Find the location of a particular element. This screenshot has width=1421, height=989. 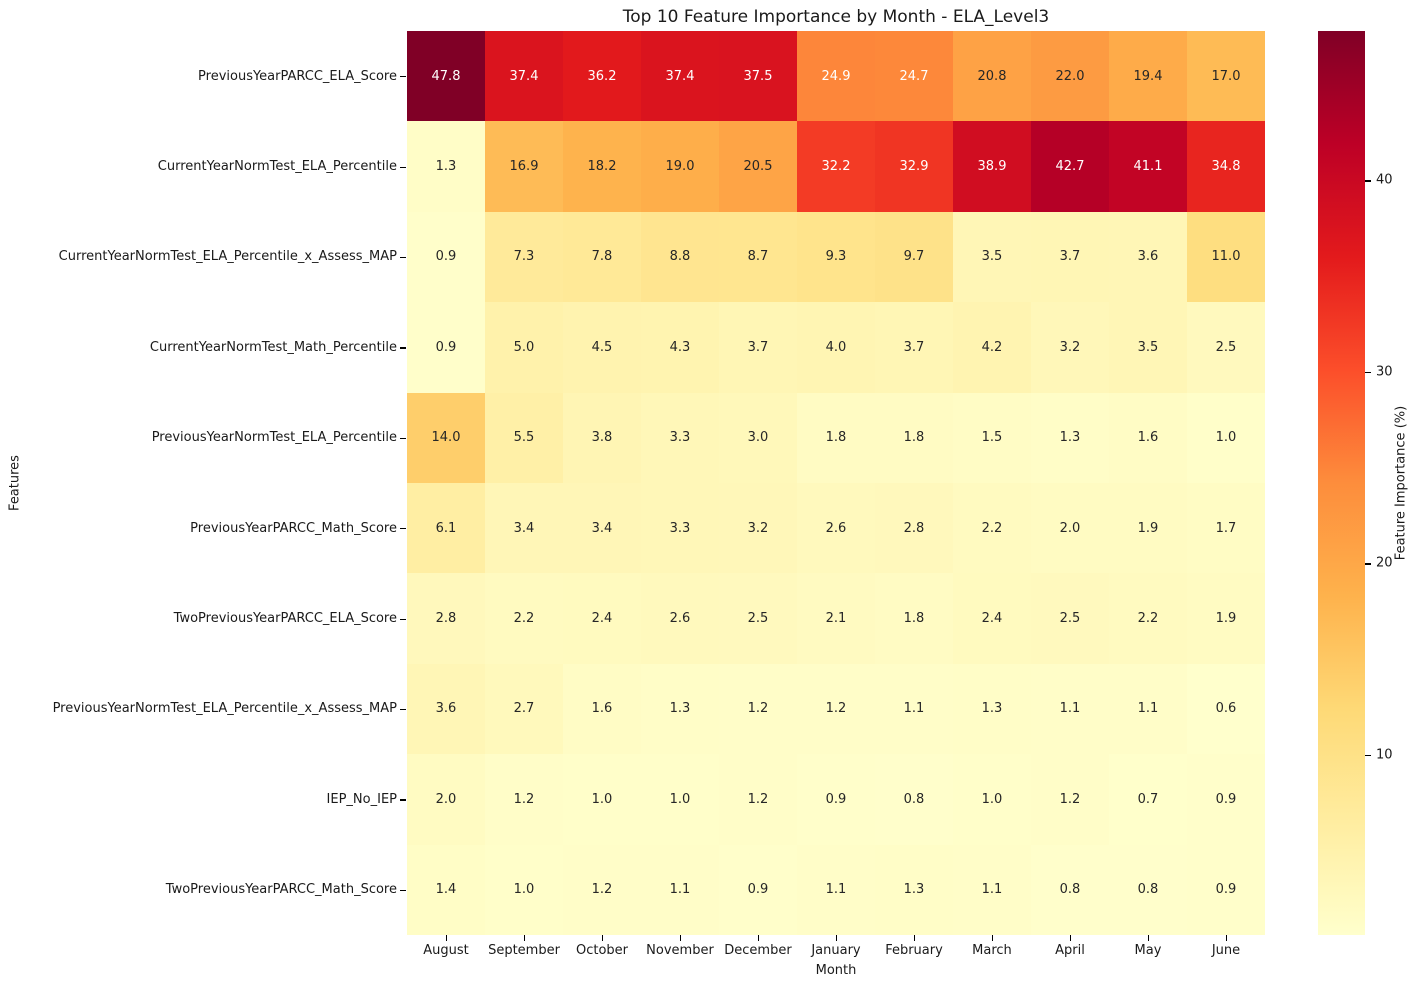

heatmap-cell: 24.7 is located at coordinates (914, 76).